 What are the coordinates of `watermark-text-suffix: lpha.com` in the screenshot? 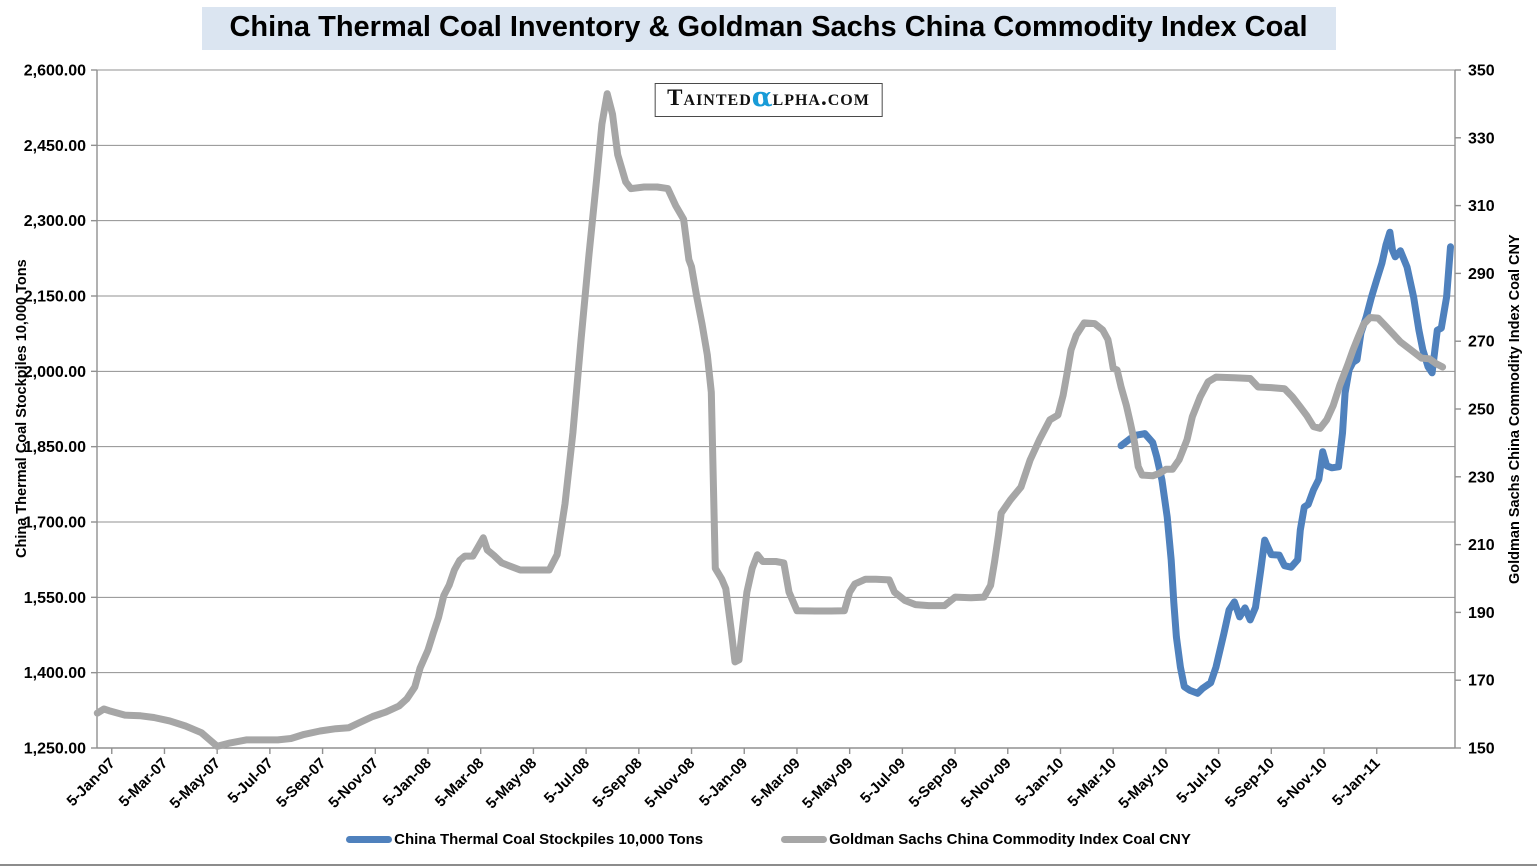 It's located at (821, 97).